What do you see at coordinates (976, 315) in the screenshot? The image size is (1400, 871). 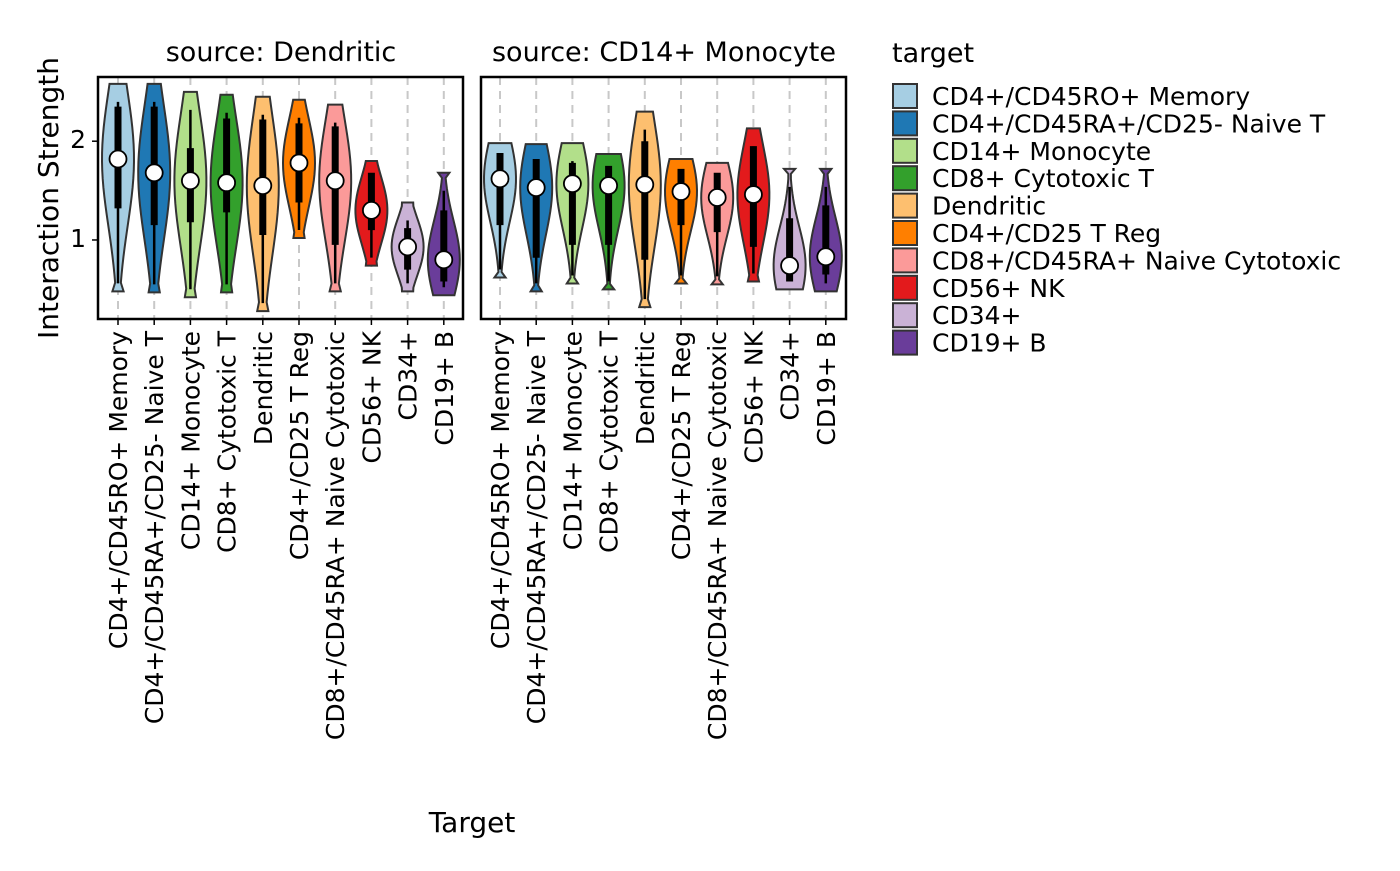 I see `legend-label: CD34+` at bounding box center [976, 315].